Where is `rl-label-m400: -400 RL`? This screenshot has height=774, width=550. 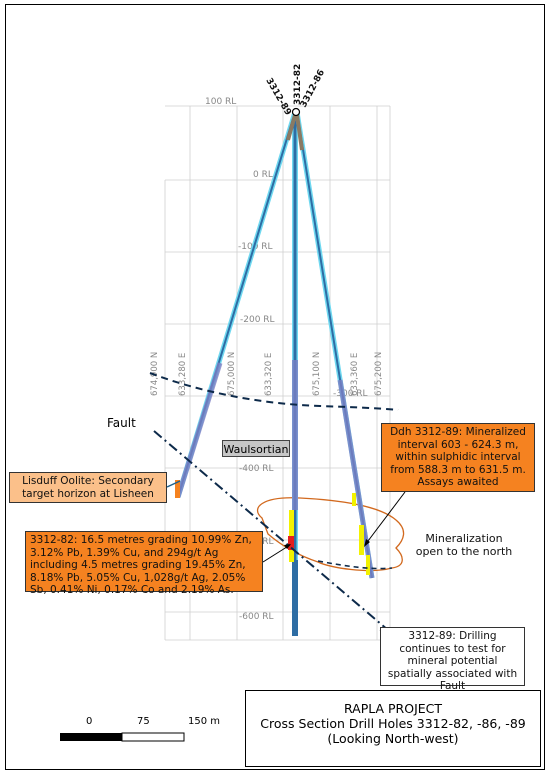 rl-label-m400: -400 RL is located at coordinates (256, 469).